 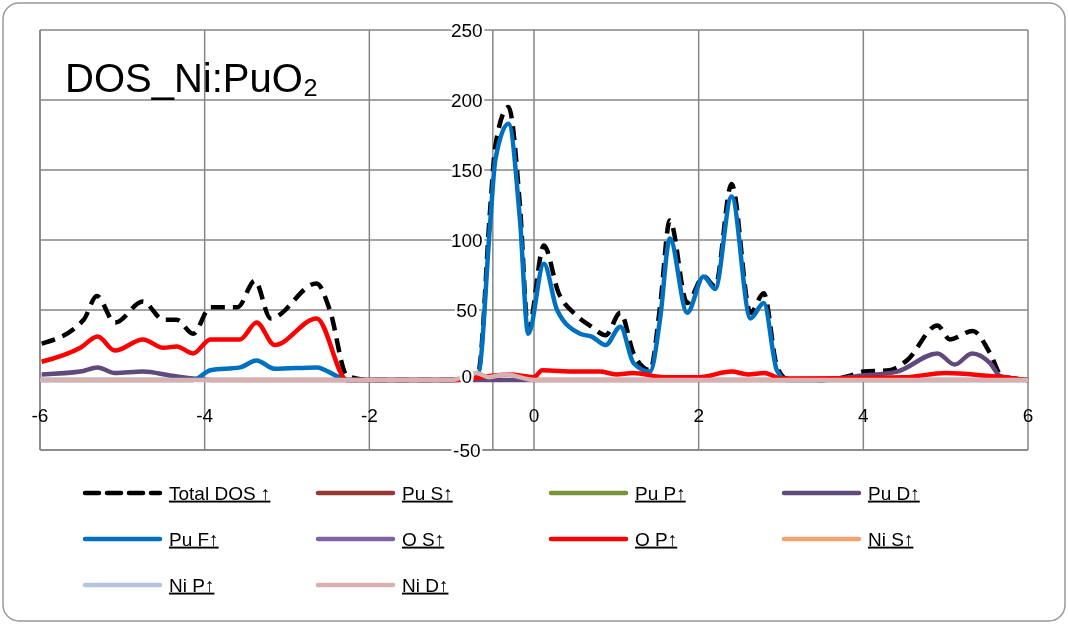 I want to click on x-tick-label: 2, so click(x=698, y=415).